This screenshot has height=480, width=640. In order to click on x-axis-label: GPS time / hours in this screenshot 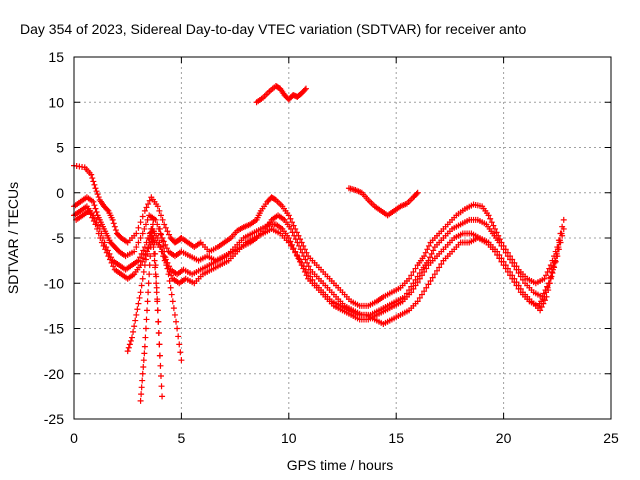, I will do `click(340, 465)`.